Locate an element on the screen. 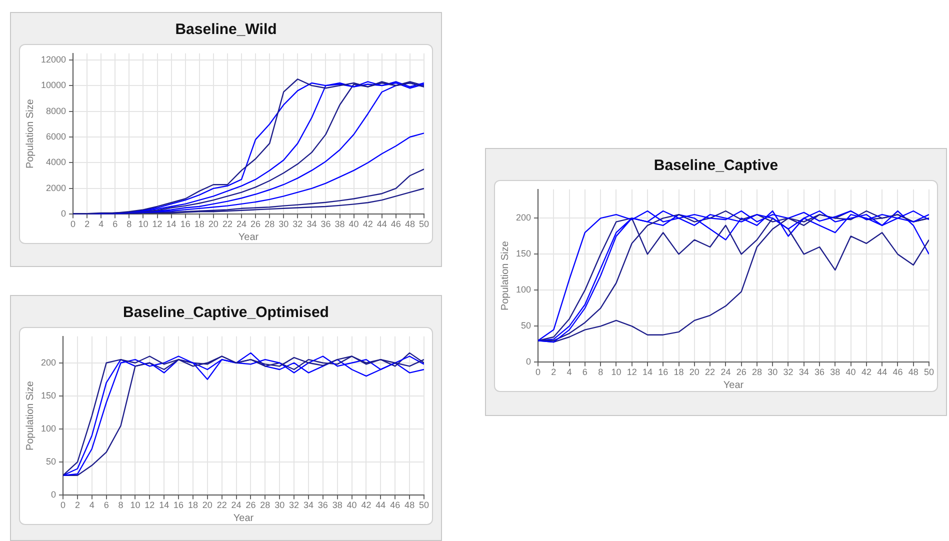 This screenshot has height=541, width=949. y-tick-label: 12000 is located at coordinates (53, 59).